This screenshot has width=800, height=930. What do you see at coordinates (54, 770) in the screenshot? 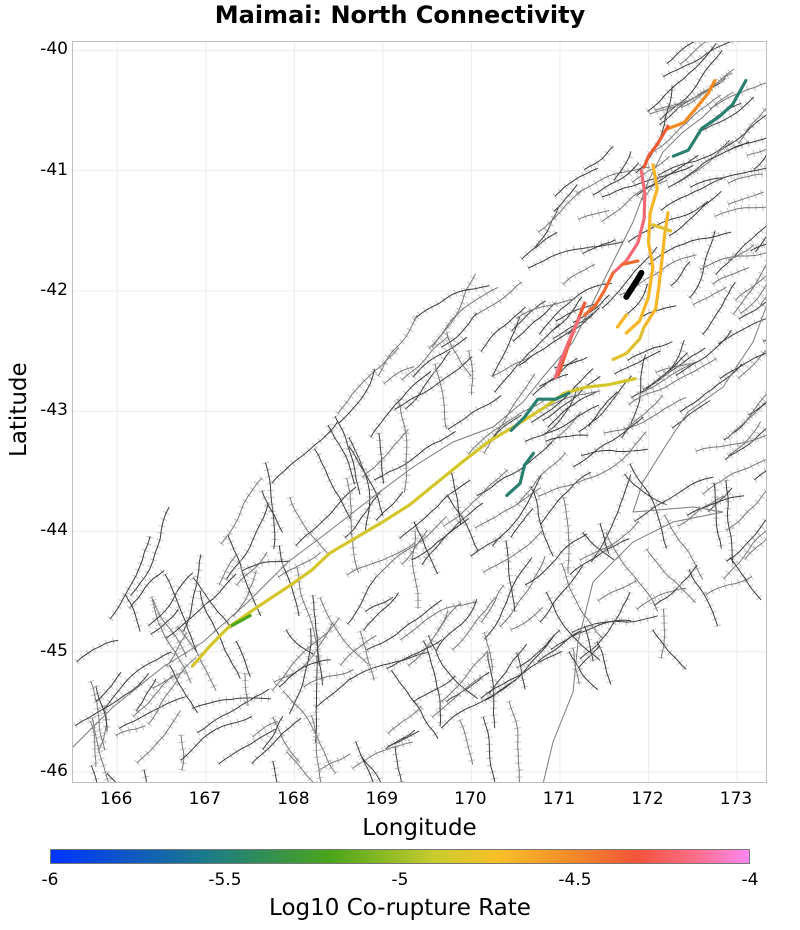
I see `y-tick-label: -46` at bounding box center [54, 770].